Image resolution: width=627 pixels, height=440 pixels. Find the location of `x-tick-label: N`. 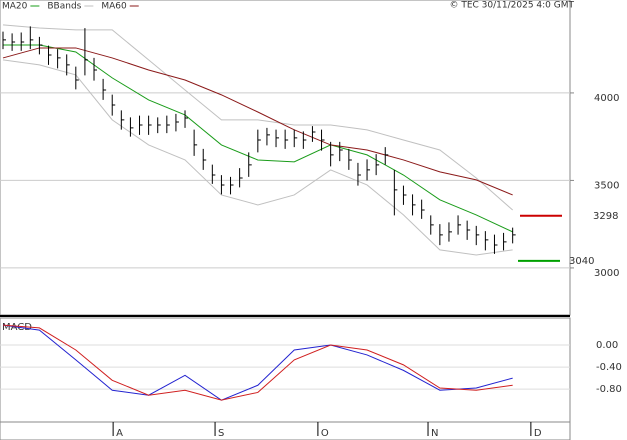

x-tick-label: N is located at coordinates (434, 433).